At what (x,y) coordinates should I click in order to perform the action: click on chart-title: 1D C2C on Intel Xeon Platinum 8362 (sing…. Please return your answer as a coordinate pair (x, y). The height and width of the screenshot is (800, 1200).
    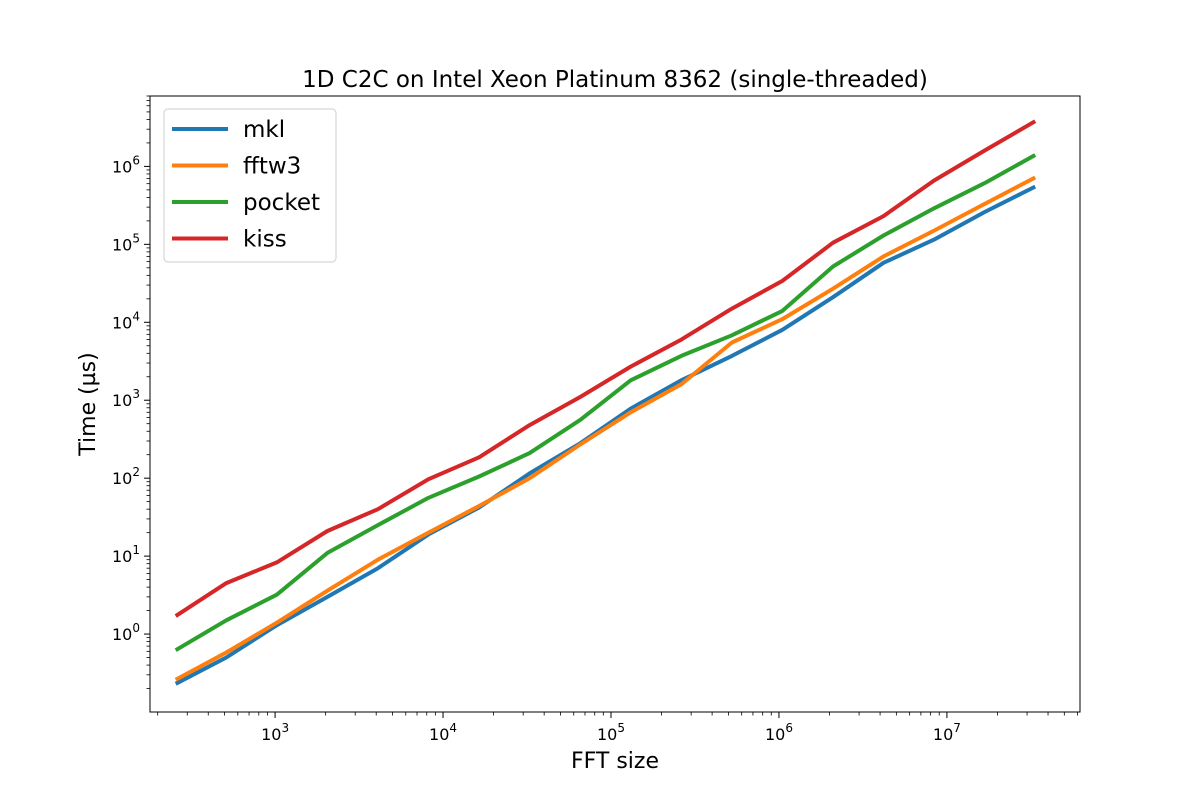
    Looking at the image, I should click on (615, 80).